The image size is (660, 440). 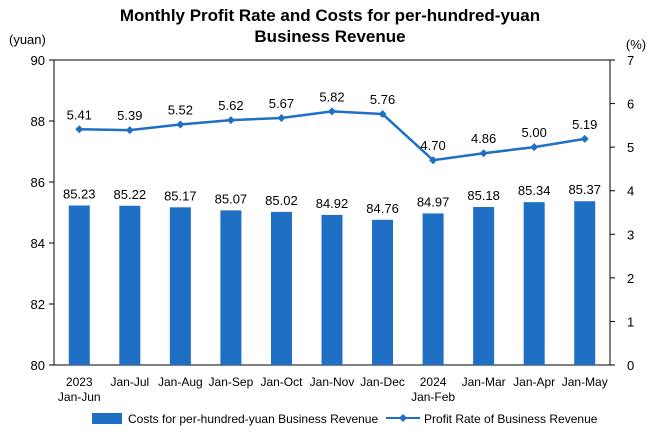 What do you see at coordinates (38, 182) in the screenshot?
I see `left-tick-label: 86` at bounding box center [38, 182].